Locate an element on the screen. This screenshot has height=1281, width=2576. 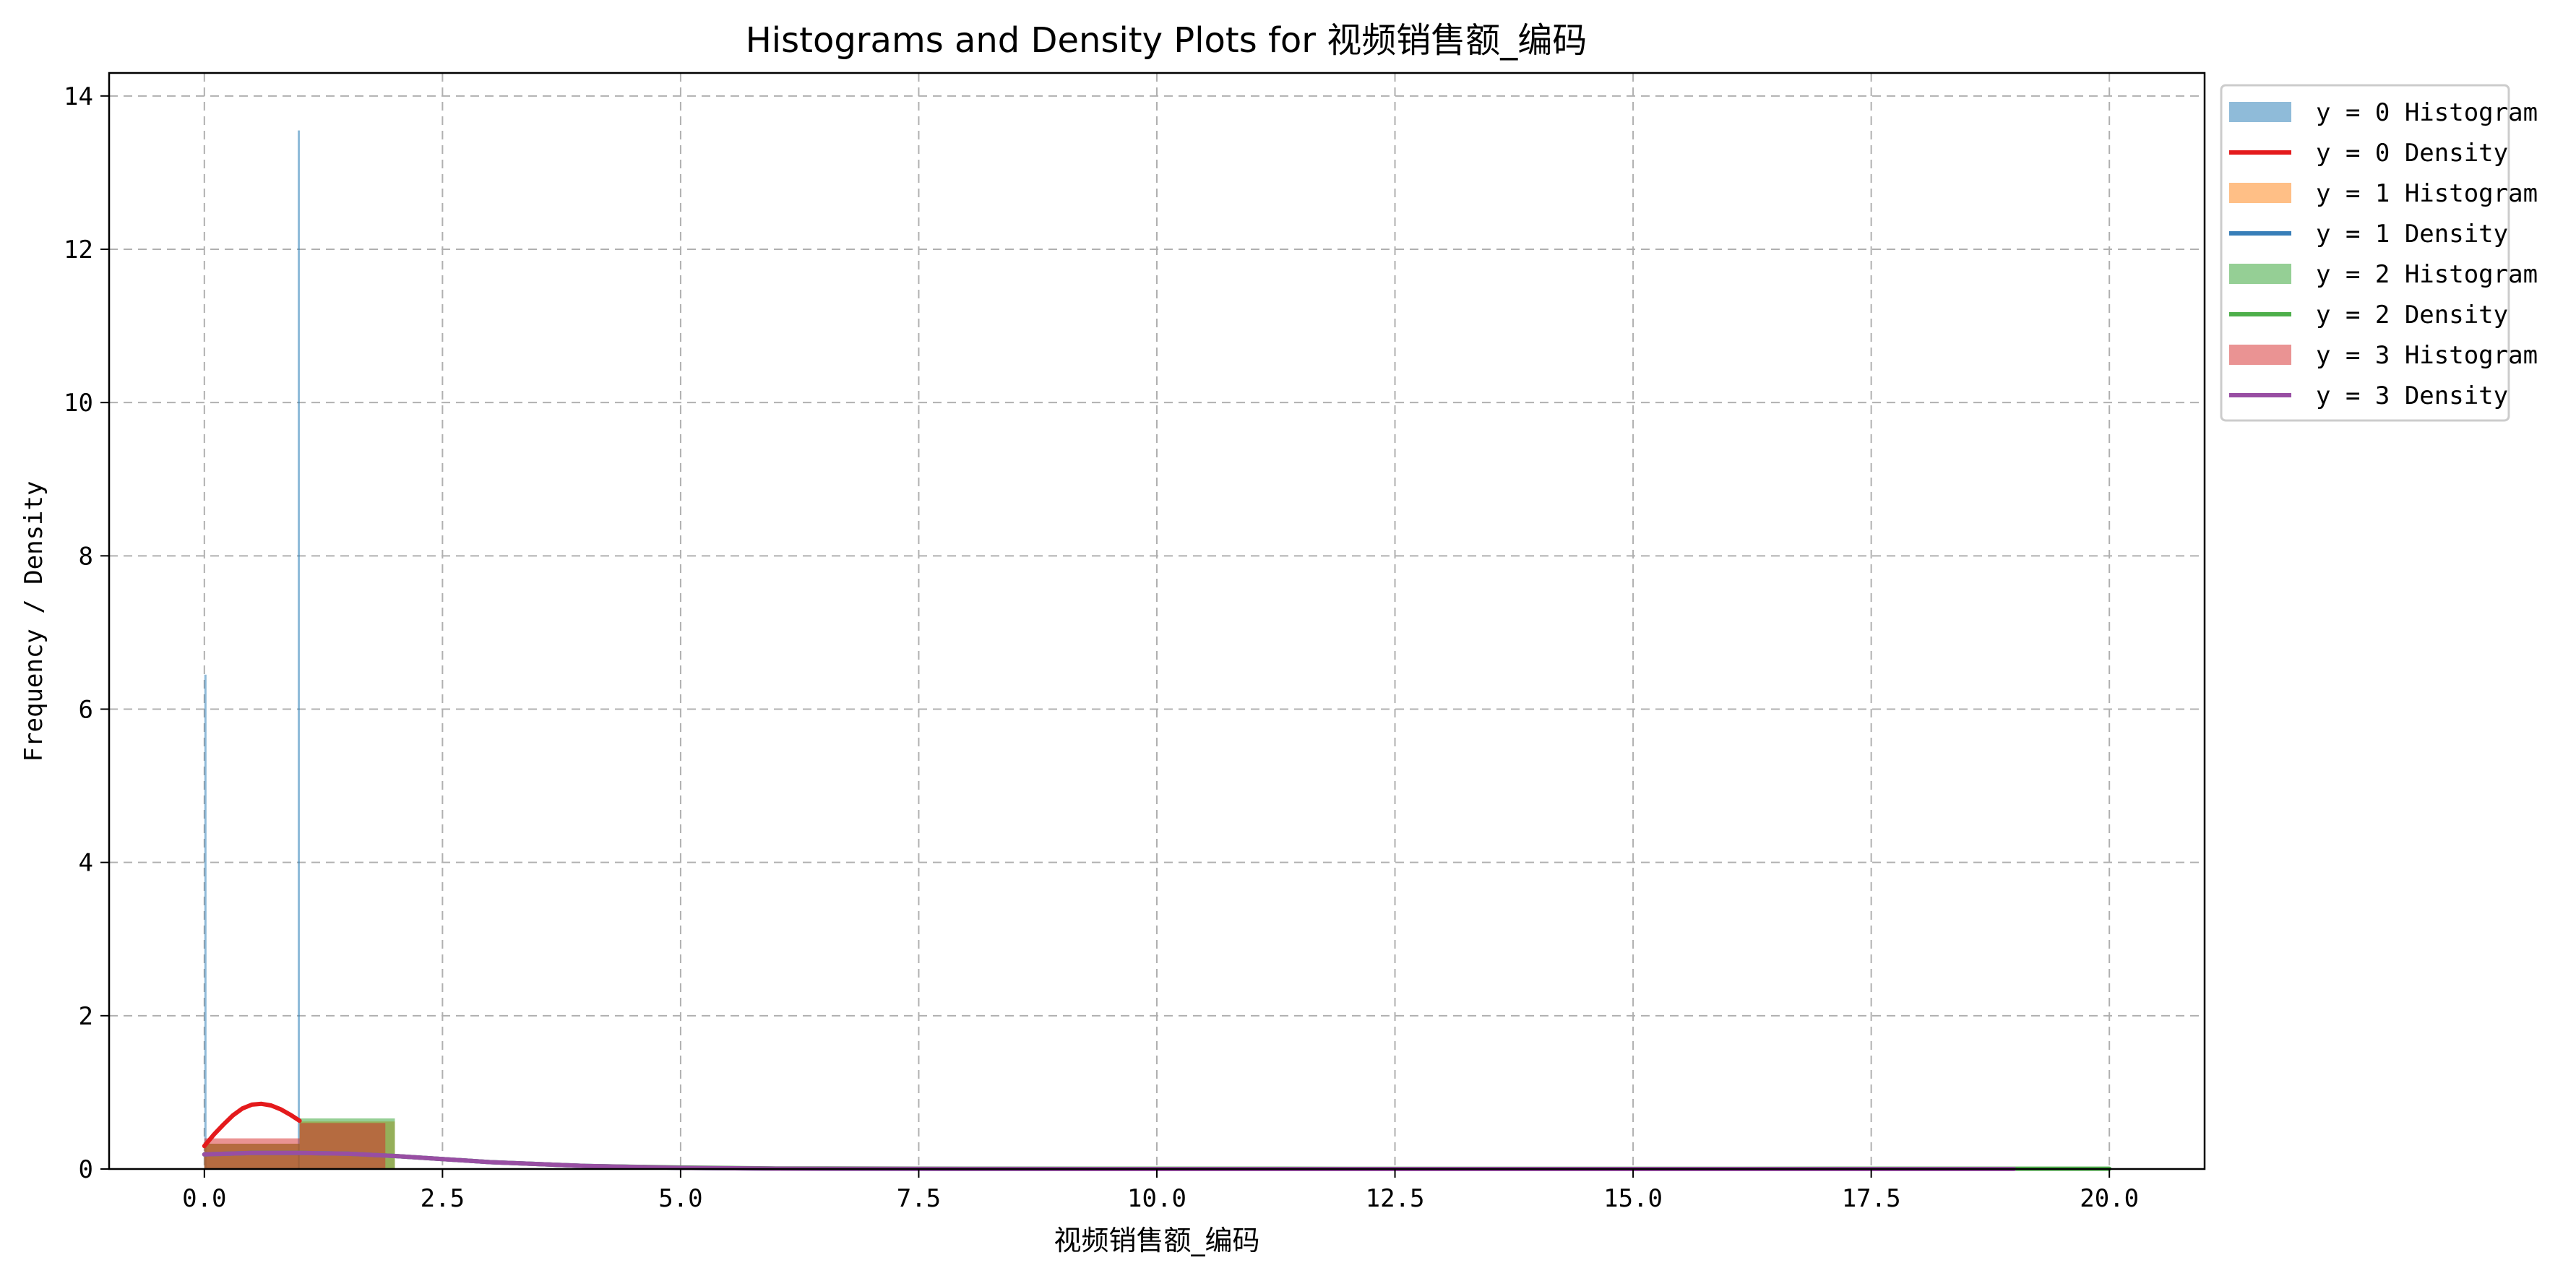
y-axis-ticks: 0 2 4 6 8 10 12 14 is located at coordinates (86, 633).